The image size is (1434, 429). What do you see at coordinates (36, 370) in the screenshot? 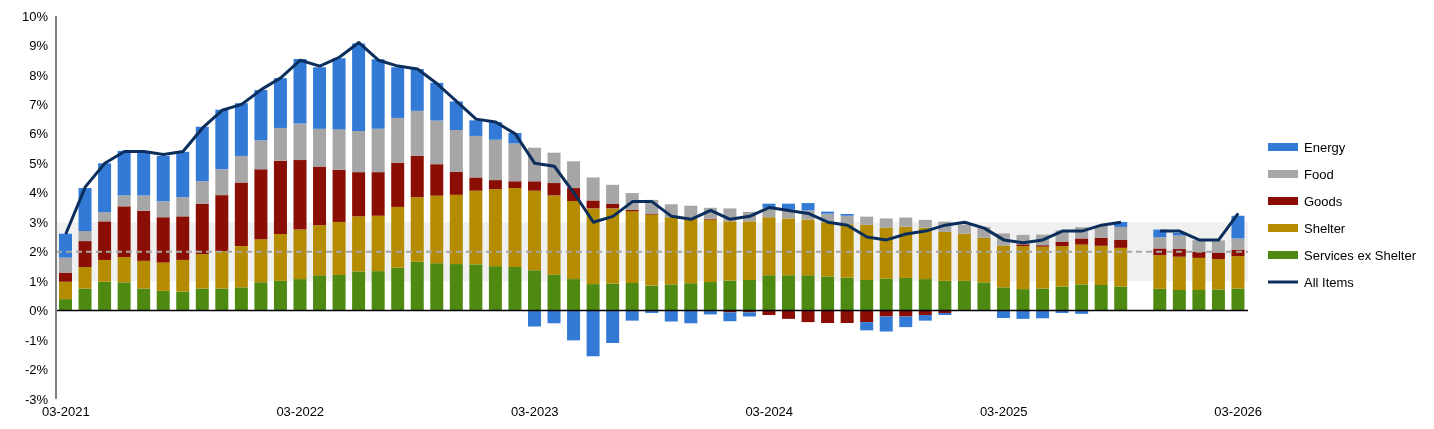
I see `y-tick-label: -2%` at bounding box center [36, 370].